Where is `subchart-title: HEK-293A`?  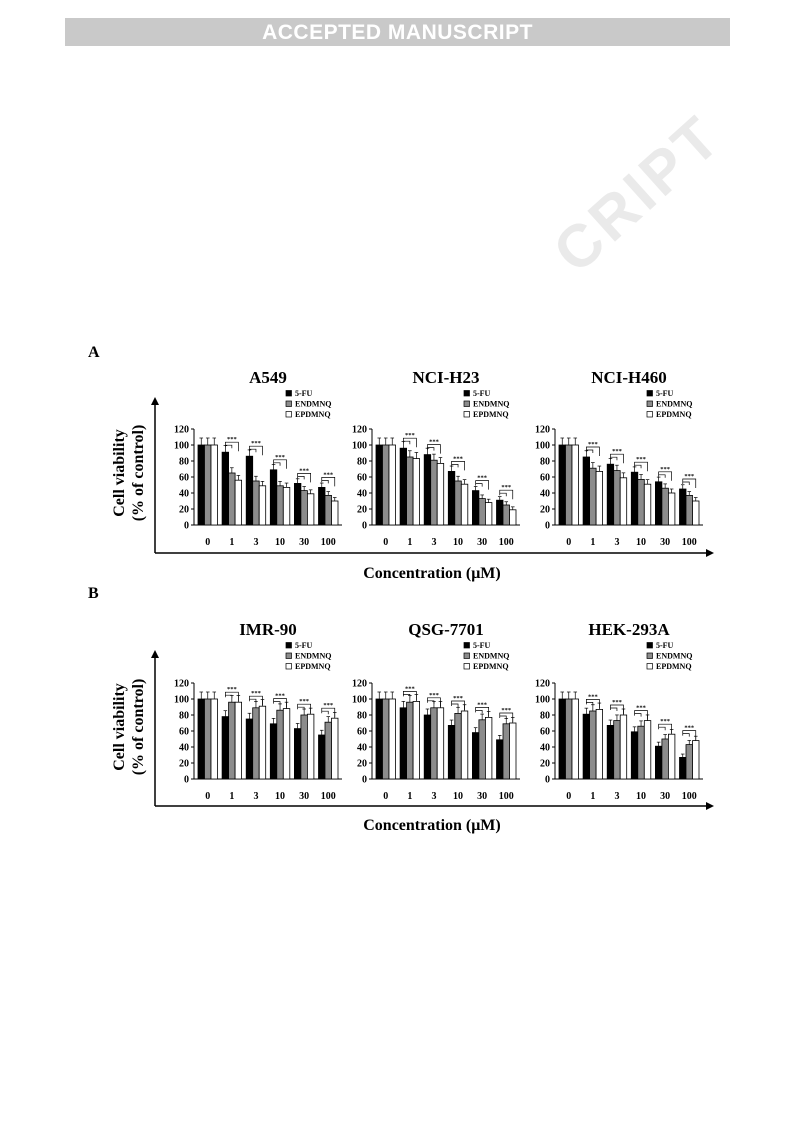
subchart-title: HEK-293A is located at coordinates (629, 629).